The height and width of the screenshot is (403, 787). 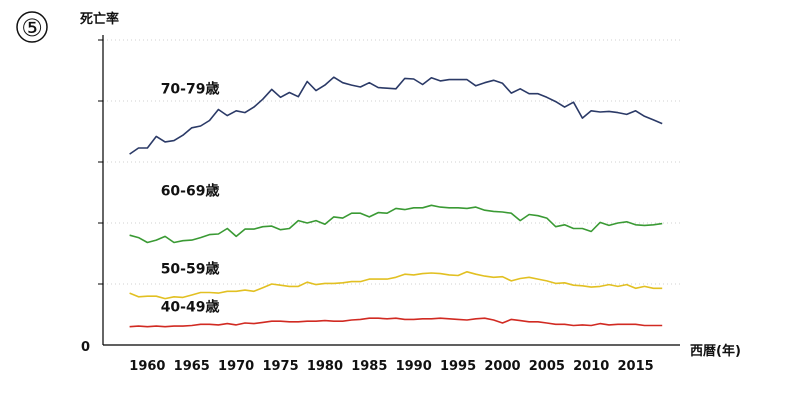 What do you see at coordinates (85, 347) in the screenshot?
I see `y-origin-label: 0` at bounding box center [85, 347].